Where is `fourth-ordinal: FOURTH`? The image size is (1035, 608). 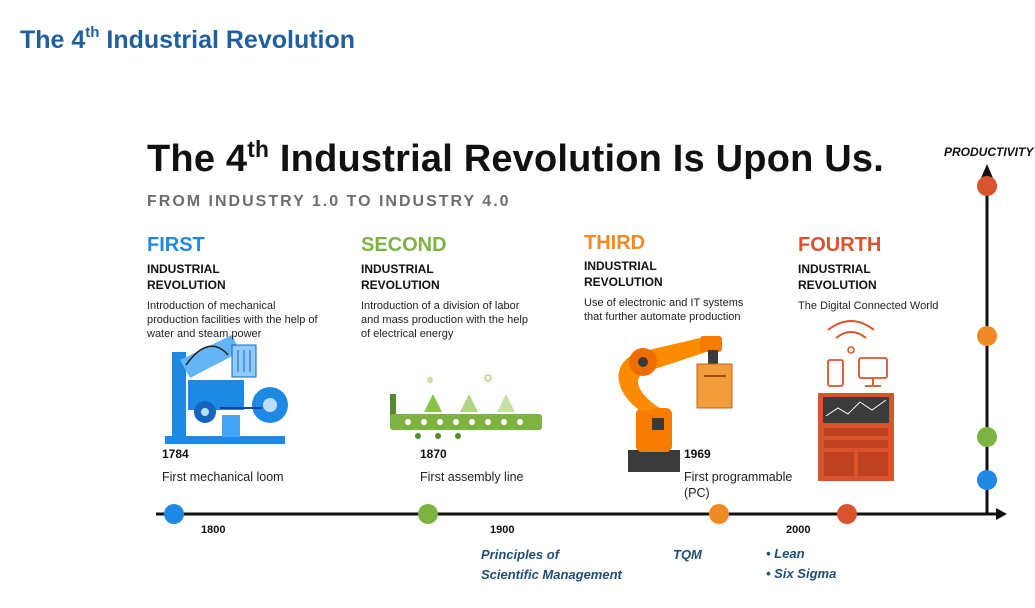
fourth-ordinal: FOURTH is located at coordinates (840, 245).